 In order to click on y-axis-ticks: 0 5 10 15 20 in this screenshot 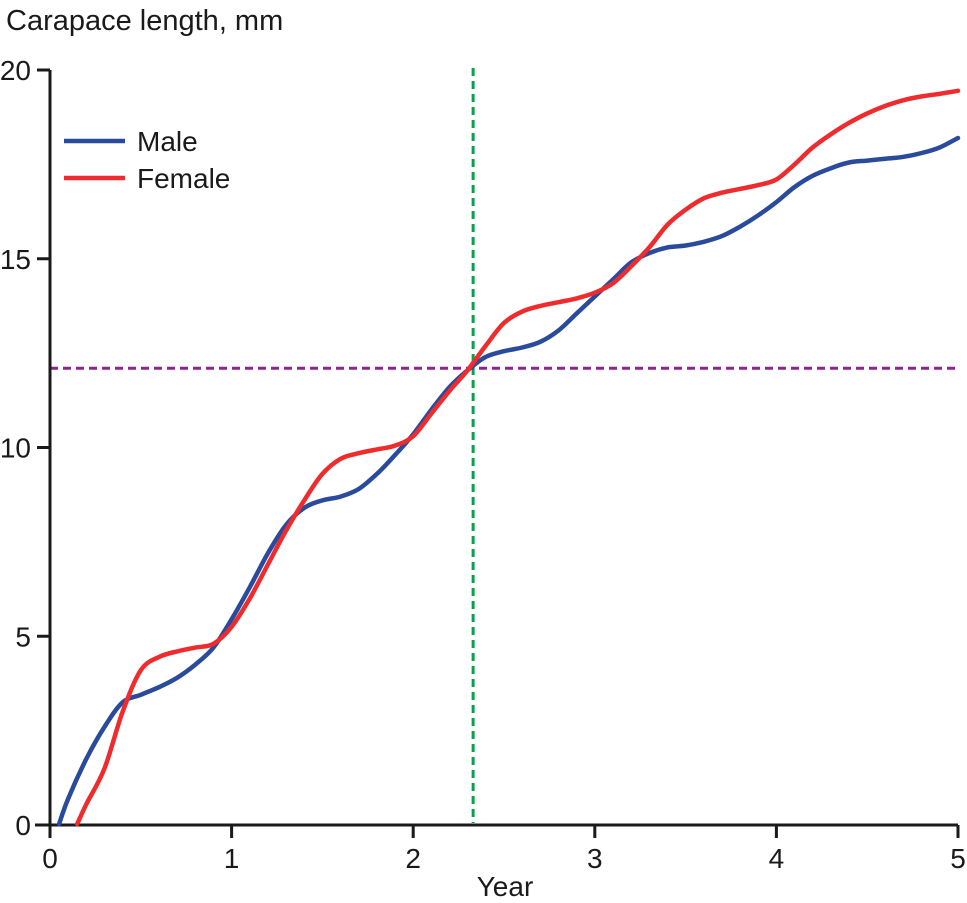, I will do `click(25, 448)`.